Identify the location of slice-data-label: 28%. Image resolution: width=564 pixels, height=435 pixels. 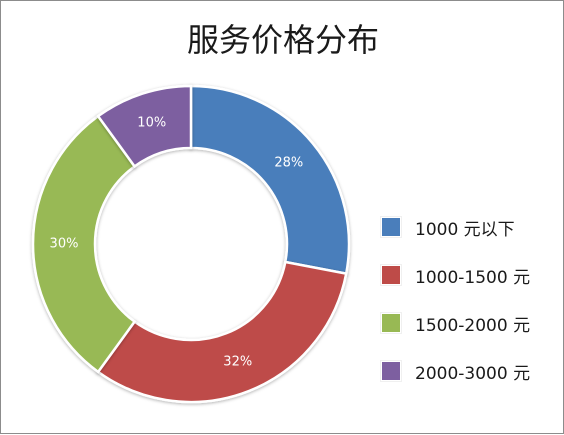
(288, 163).